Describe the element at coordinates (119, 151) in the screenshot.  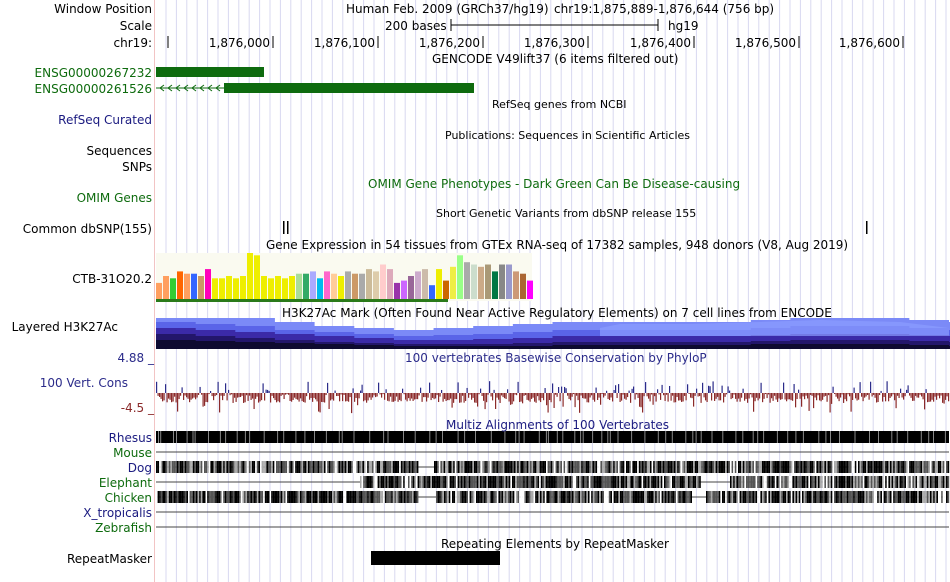
I see `publications-label: Sequences` at that location.